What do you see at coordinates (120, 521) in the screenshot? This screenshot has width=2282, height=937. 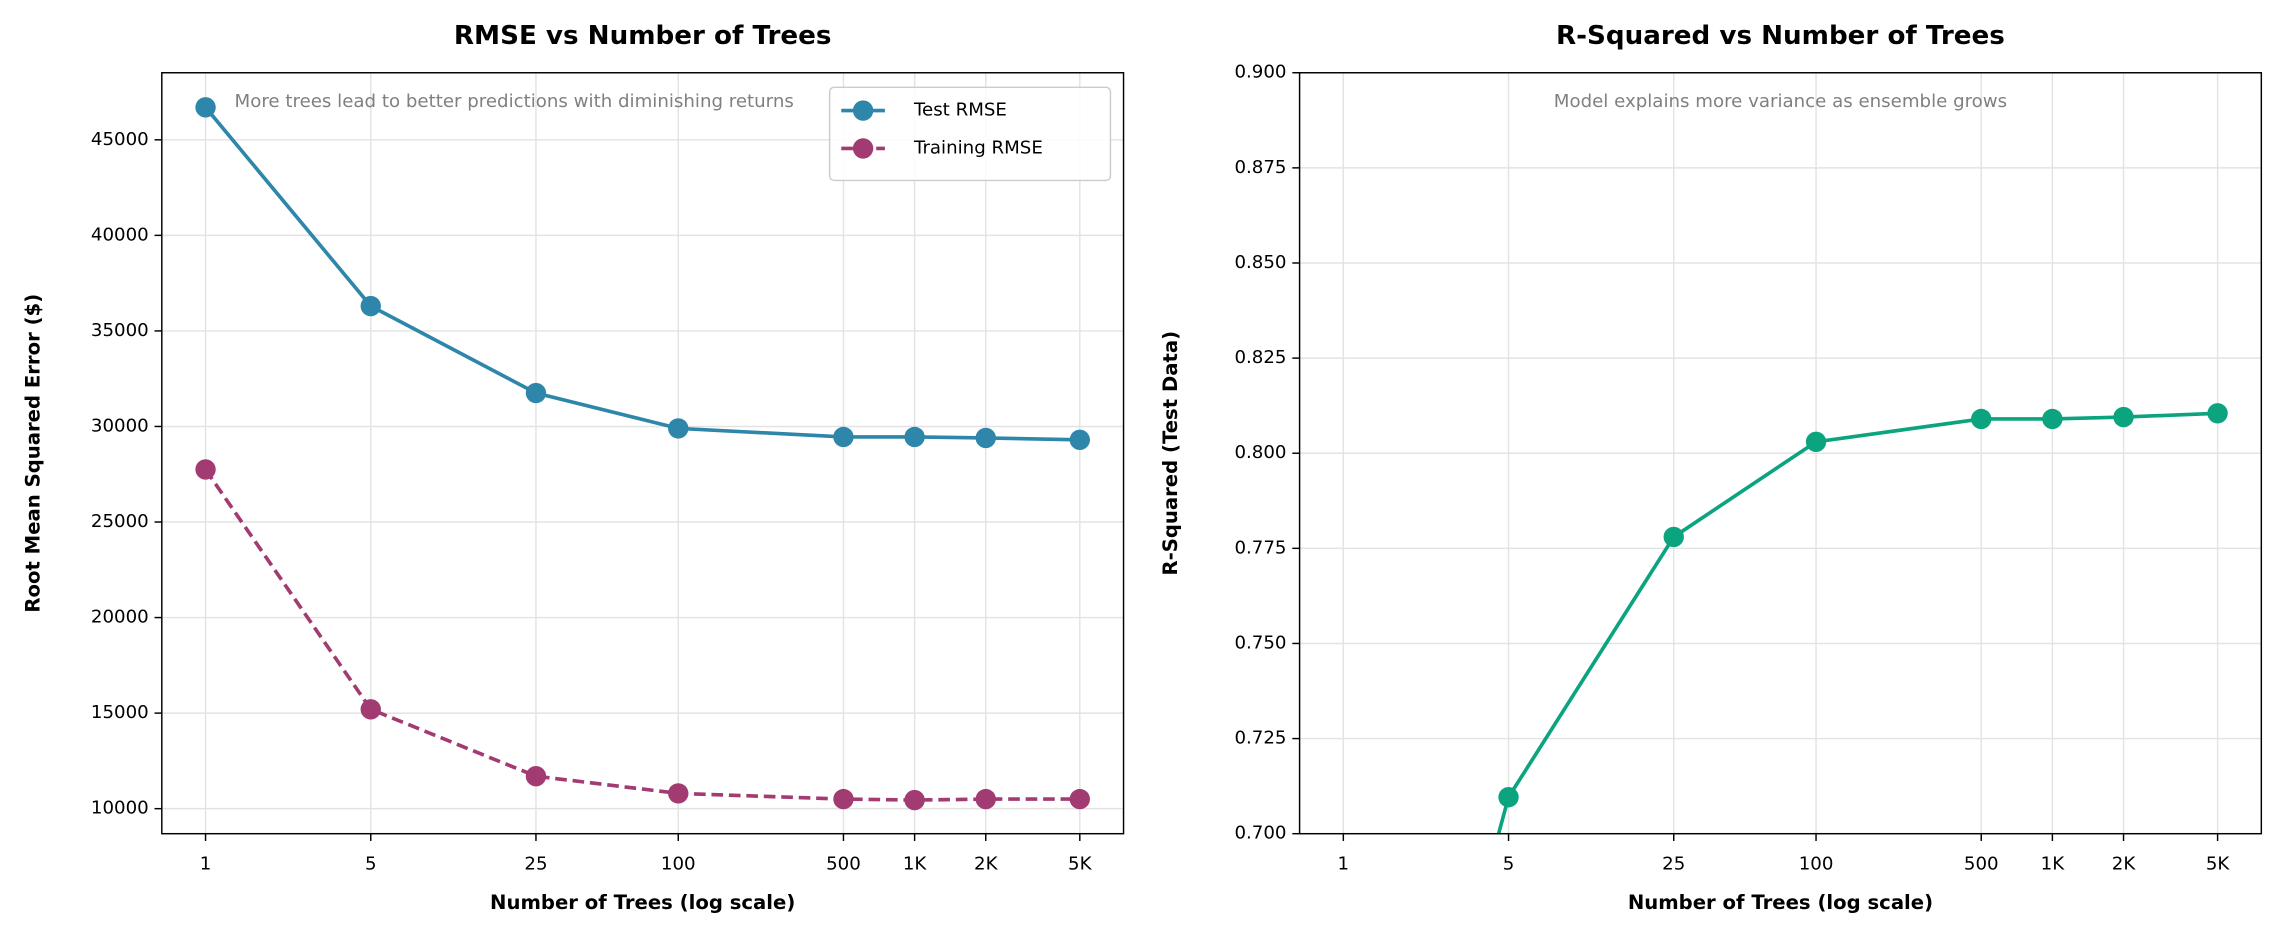 I see `y-tick-label: 25000` at bounding box center [120, 521].